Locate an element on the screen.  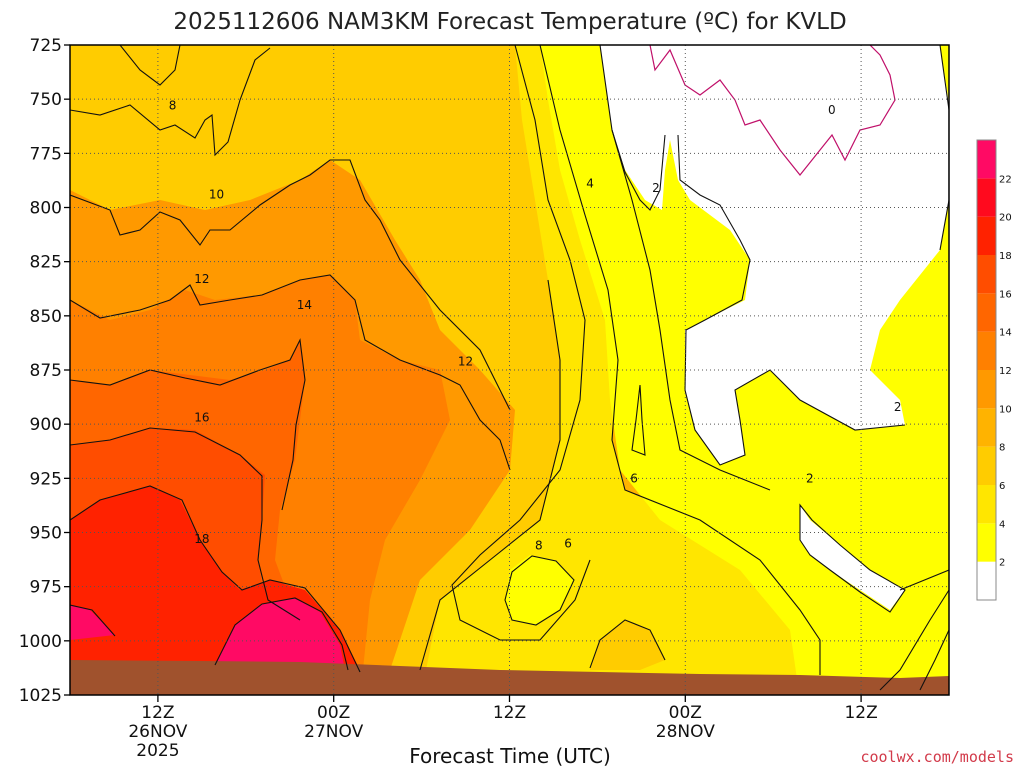
colorbar-tick-label: 8 is located at coordinates (1002, 448).